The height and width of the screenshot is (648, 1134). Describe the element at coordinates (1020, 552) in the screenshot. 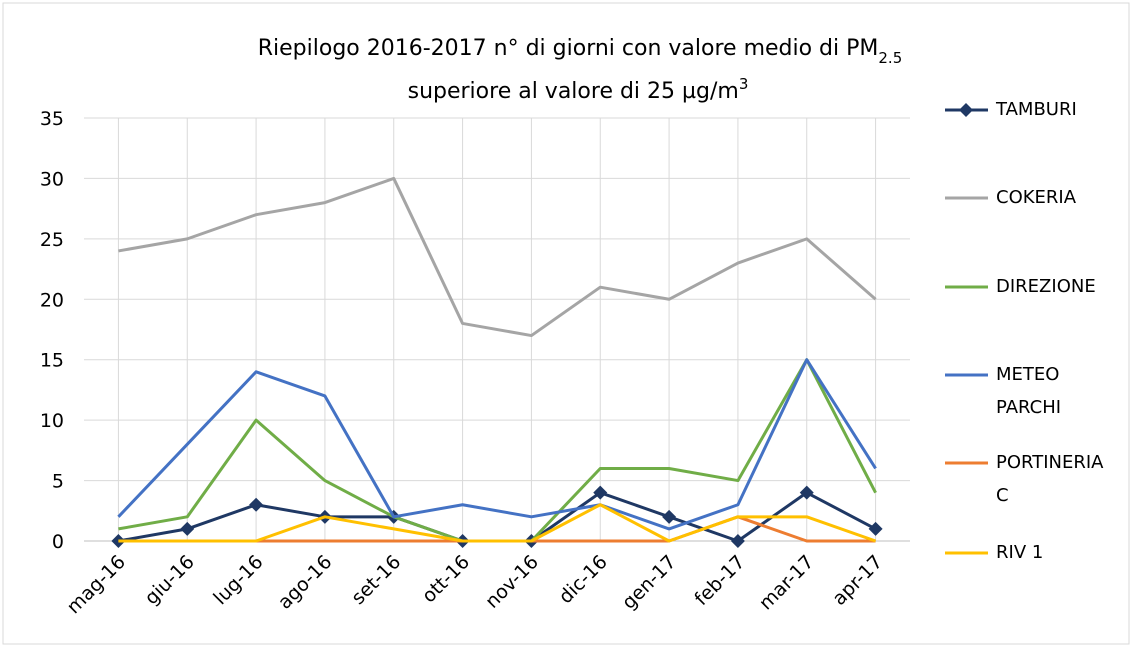

I see `legend-label: RIV 1` at that location.